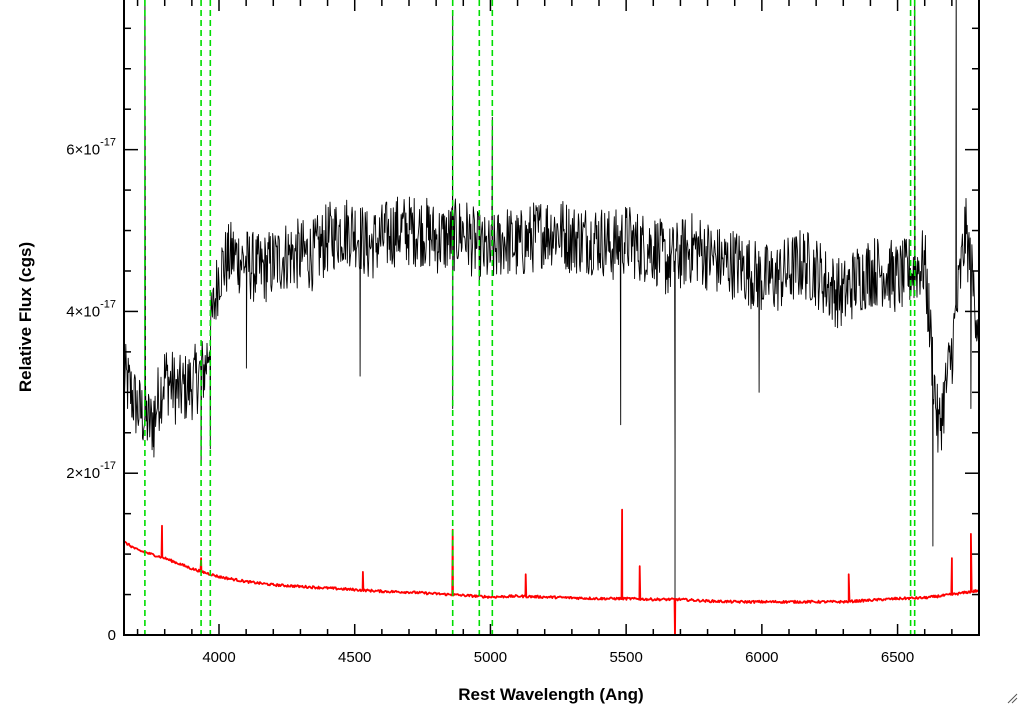 Image resolution: width=1020 pixels, height=706 pixels. Describe the element at coordinates (761, 657) in the screenshot. I see `x-tick-label: 6000` at that location.